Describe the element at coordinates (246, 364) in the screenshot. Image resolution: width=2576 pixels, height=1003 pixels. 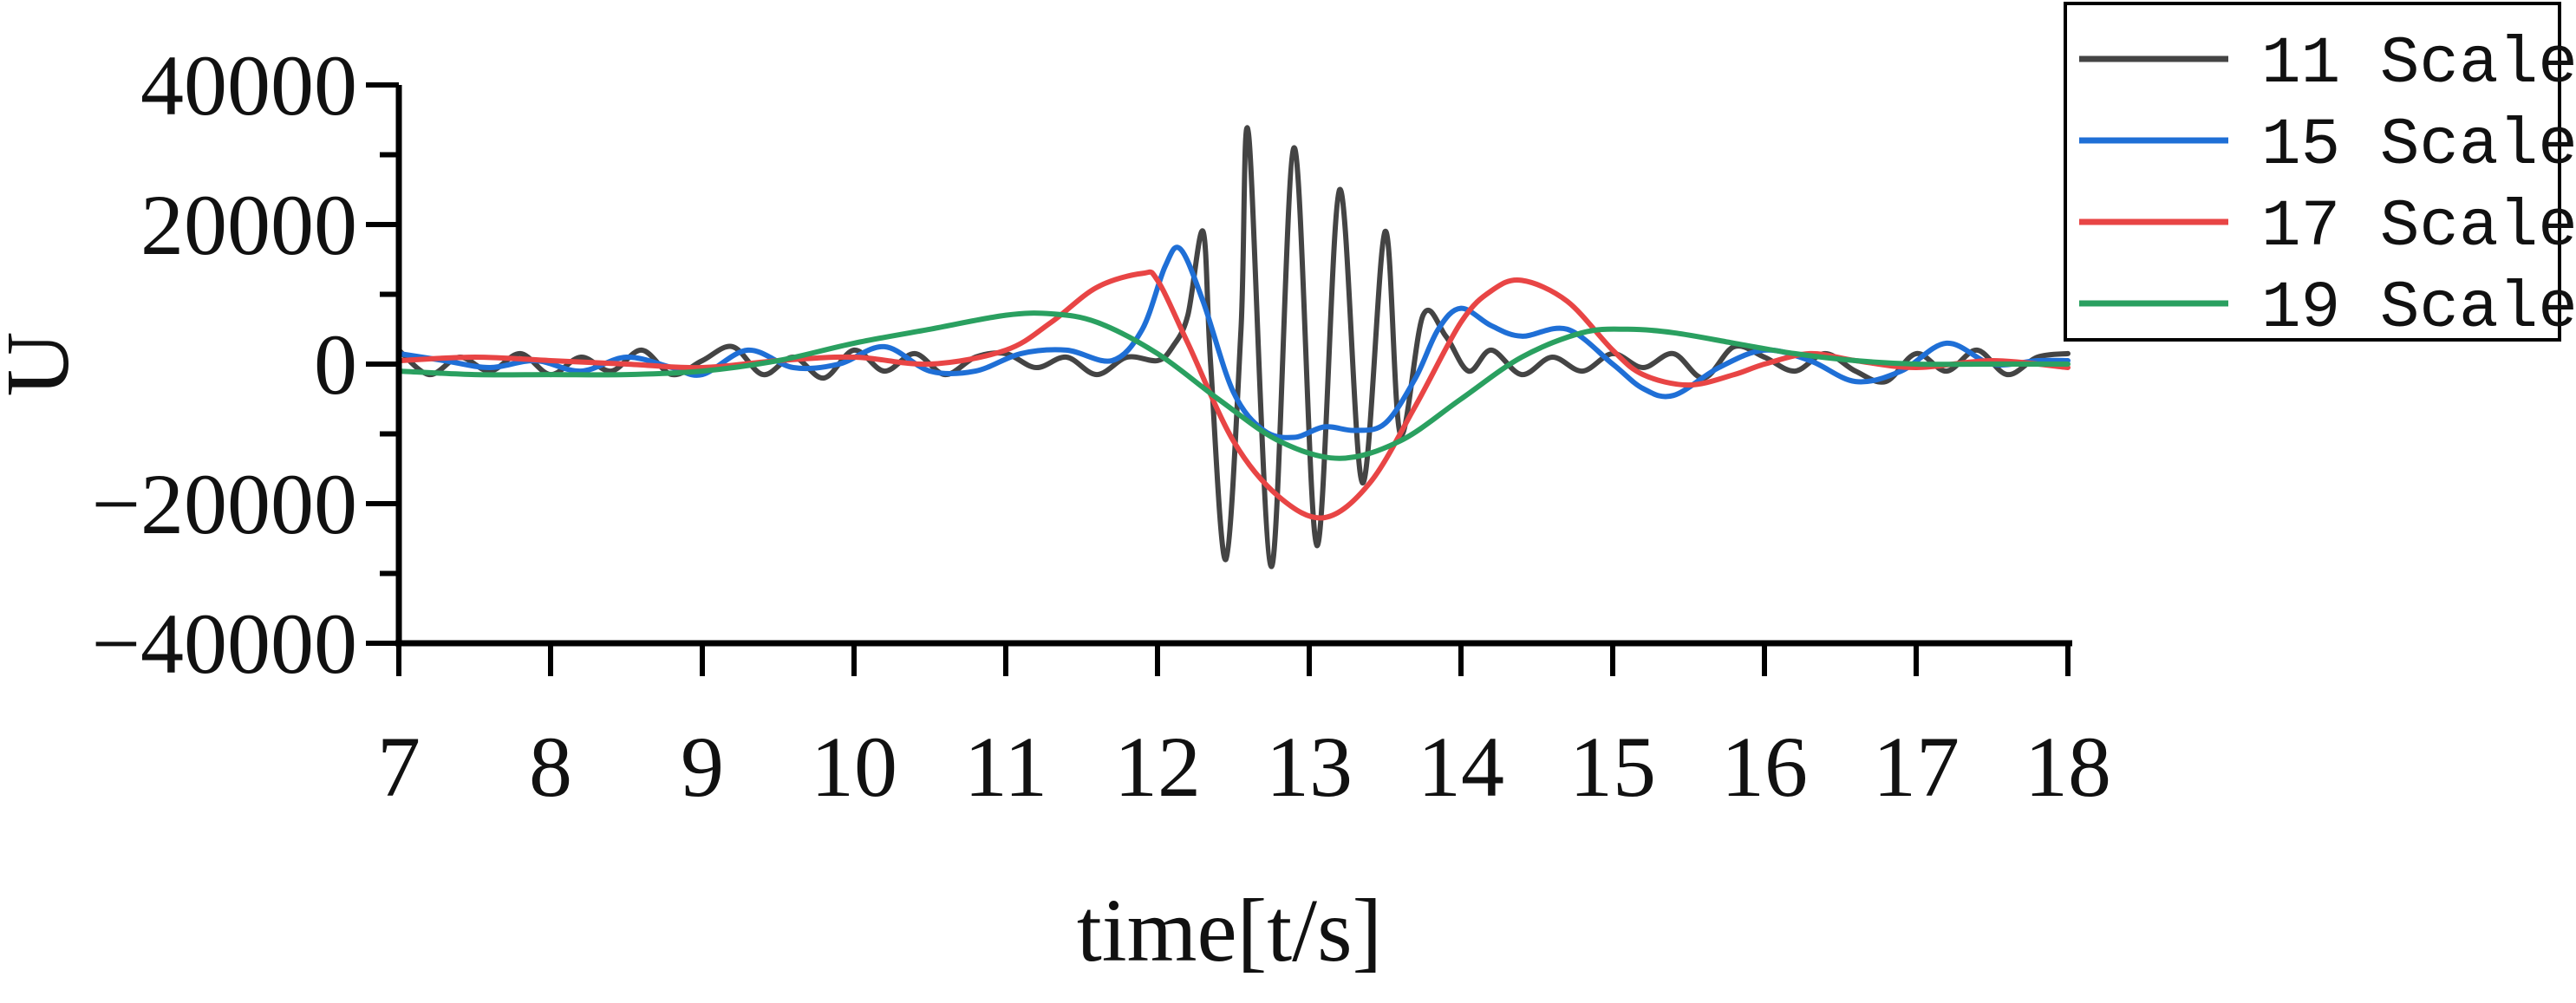
I see `y-ticks: −40000 −20000 0 20000 40000` at that location.